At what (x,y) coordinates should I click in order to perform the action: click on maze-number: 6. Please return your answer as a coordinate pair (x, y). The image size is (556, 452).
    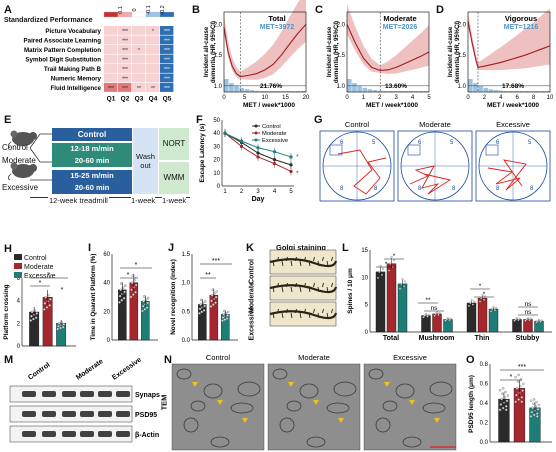
    Looking at the image, I should click on (498, 143).